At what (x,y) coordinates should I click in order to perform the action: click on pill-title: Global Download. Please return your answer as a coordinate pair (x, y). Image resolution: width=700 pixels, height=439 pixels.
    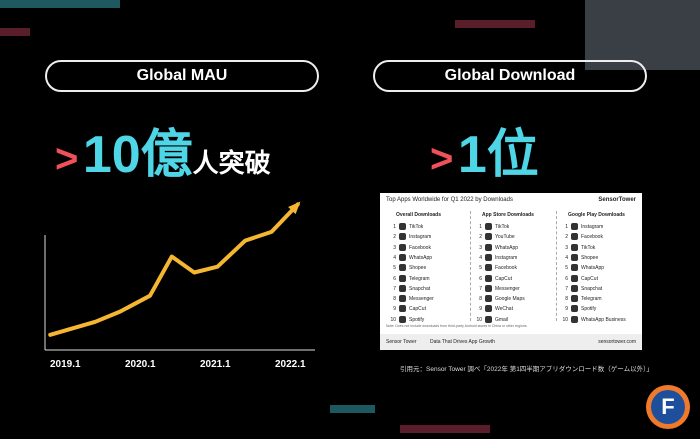
    Looking at the image, I should click on (510, 76).